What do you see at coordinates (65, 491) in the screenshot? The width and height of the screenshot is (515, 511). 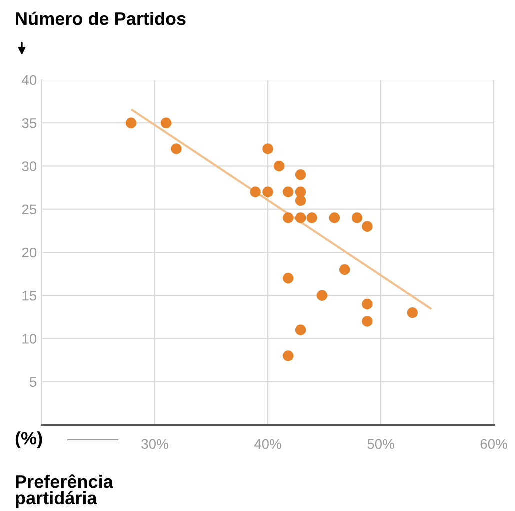 I see `x-axis-title: Preferência partidária` at bounding box center [65, 491].